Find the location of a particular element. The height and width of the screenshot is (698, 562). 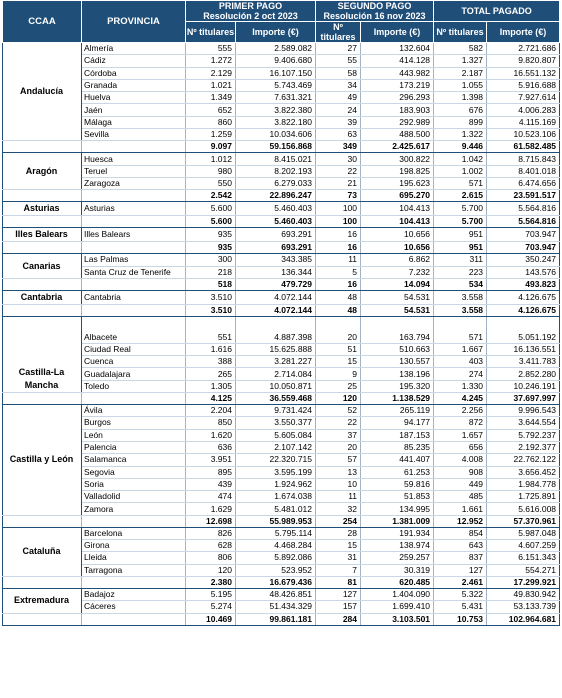

value-cell: 1.055 is located at coordinates (460, 86).